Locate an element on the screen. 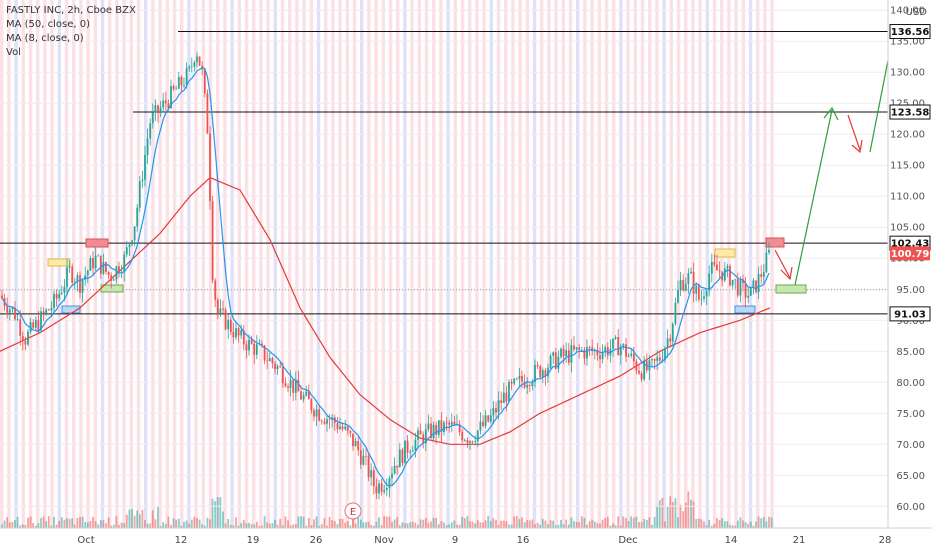 Image resolution: width=932 pixels, height=550 pixels. x-tick-label: 14 is located at coordinates (731, 540).